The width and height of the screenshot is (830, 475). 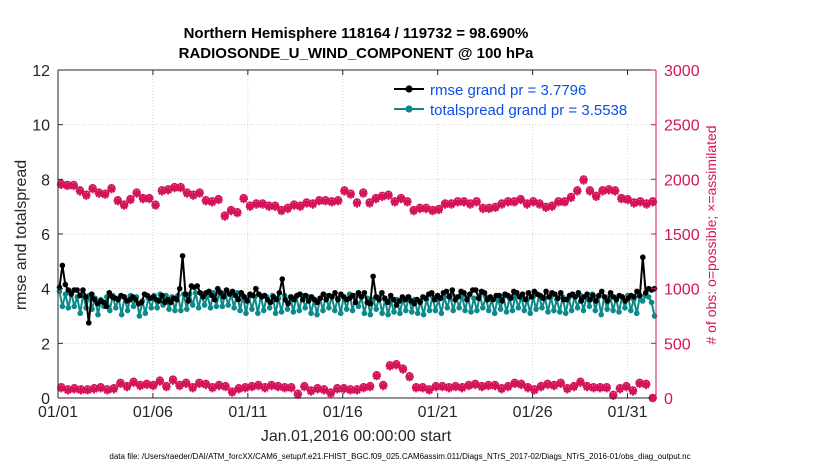 What do you see at coordinates (682, 235) in the screenshot?
I see `y-right-tick-label: 1500` at bounding box center [682, 235].